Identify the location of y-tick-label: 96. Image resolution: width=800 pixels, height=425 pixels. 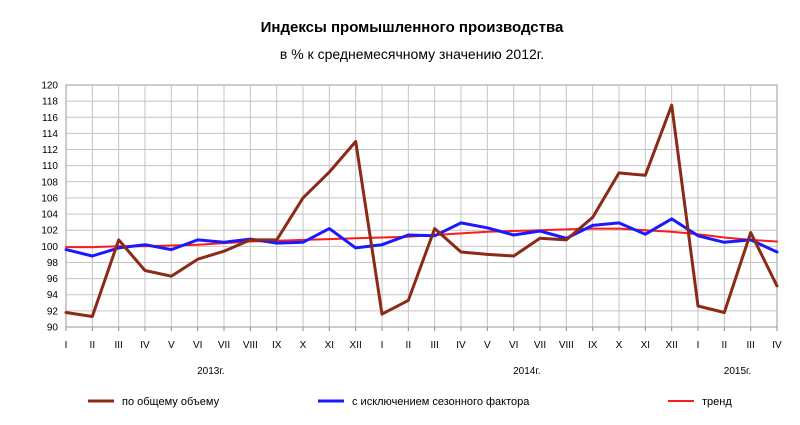
(53, 279).